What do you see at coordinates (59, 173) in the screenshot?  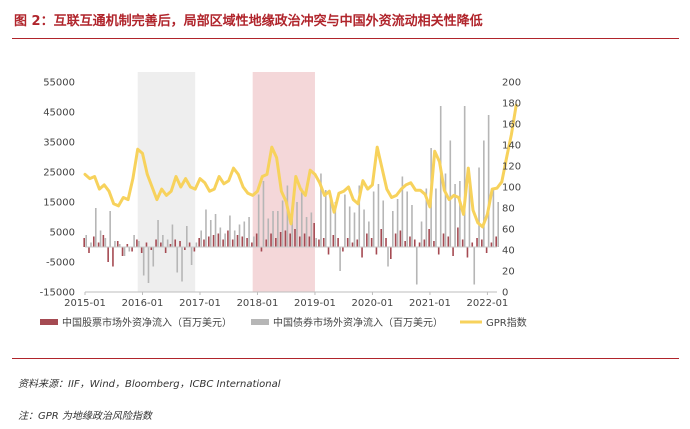 I see `left-y-tick-label: 25000` at bounding box center [59, 173].